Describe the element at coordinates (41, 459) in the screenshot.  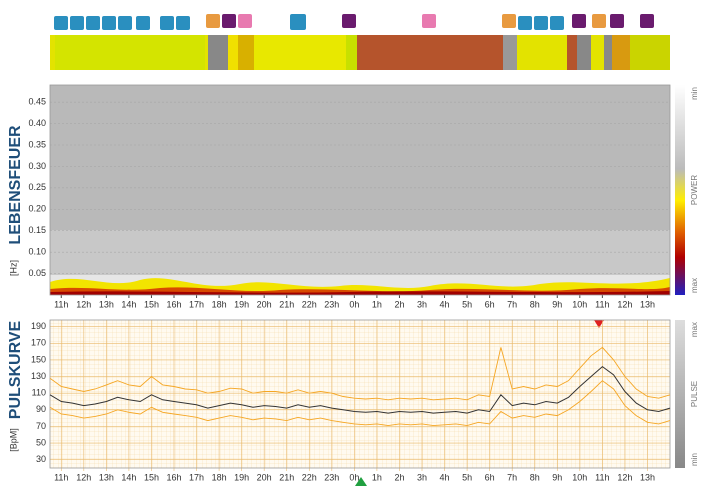
I see `y-tick-label: 30` at that location.